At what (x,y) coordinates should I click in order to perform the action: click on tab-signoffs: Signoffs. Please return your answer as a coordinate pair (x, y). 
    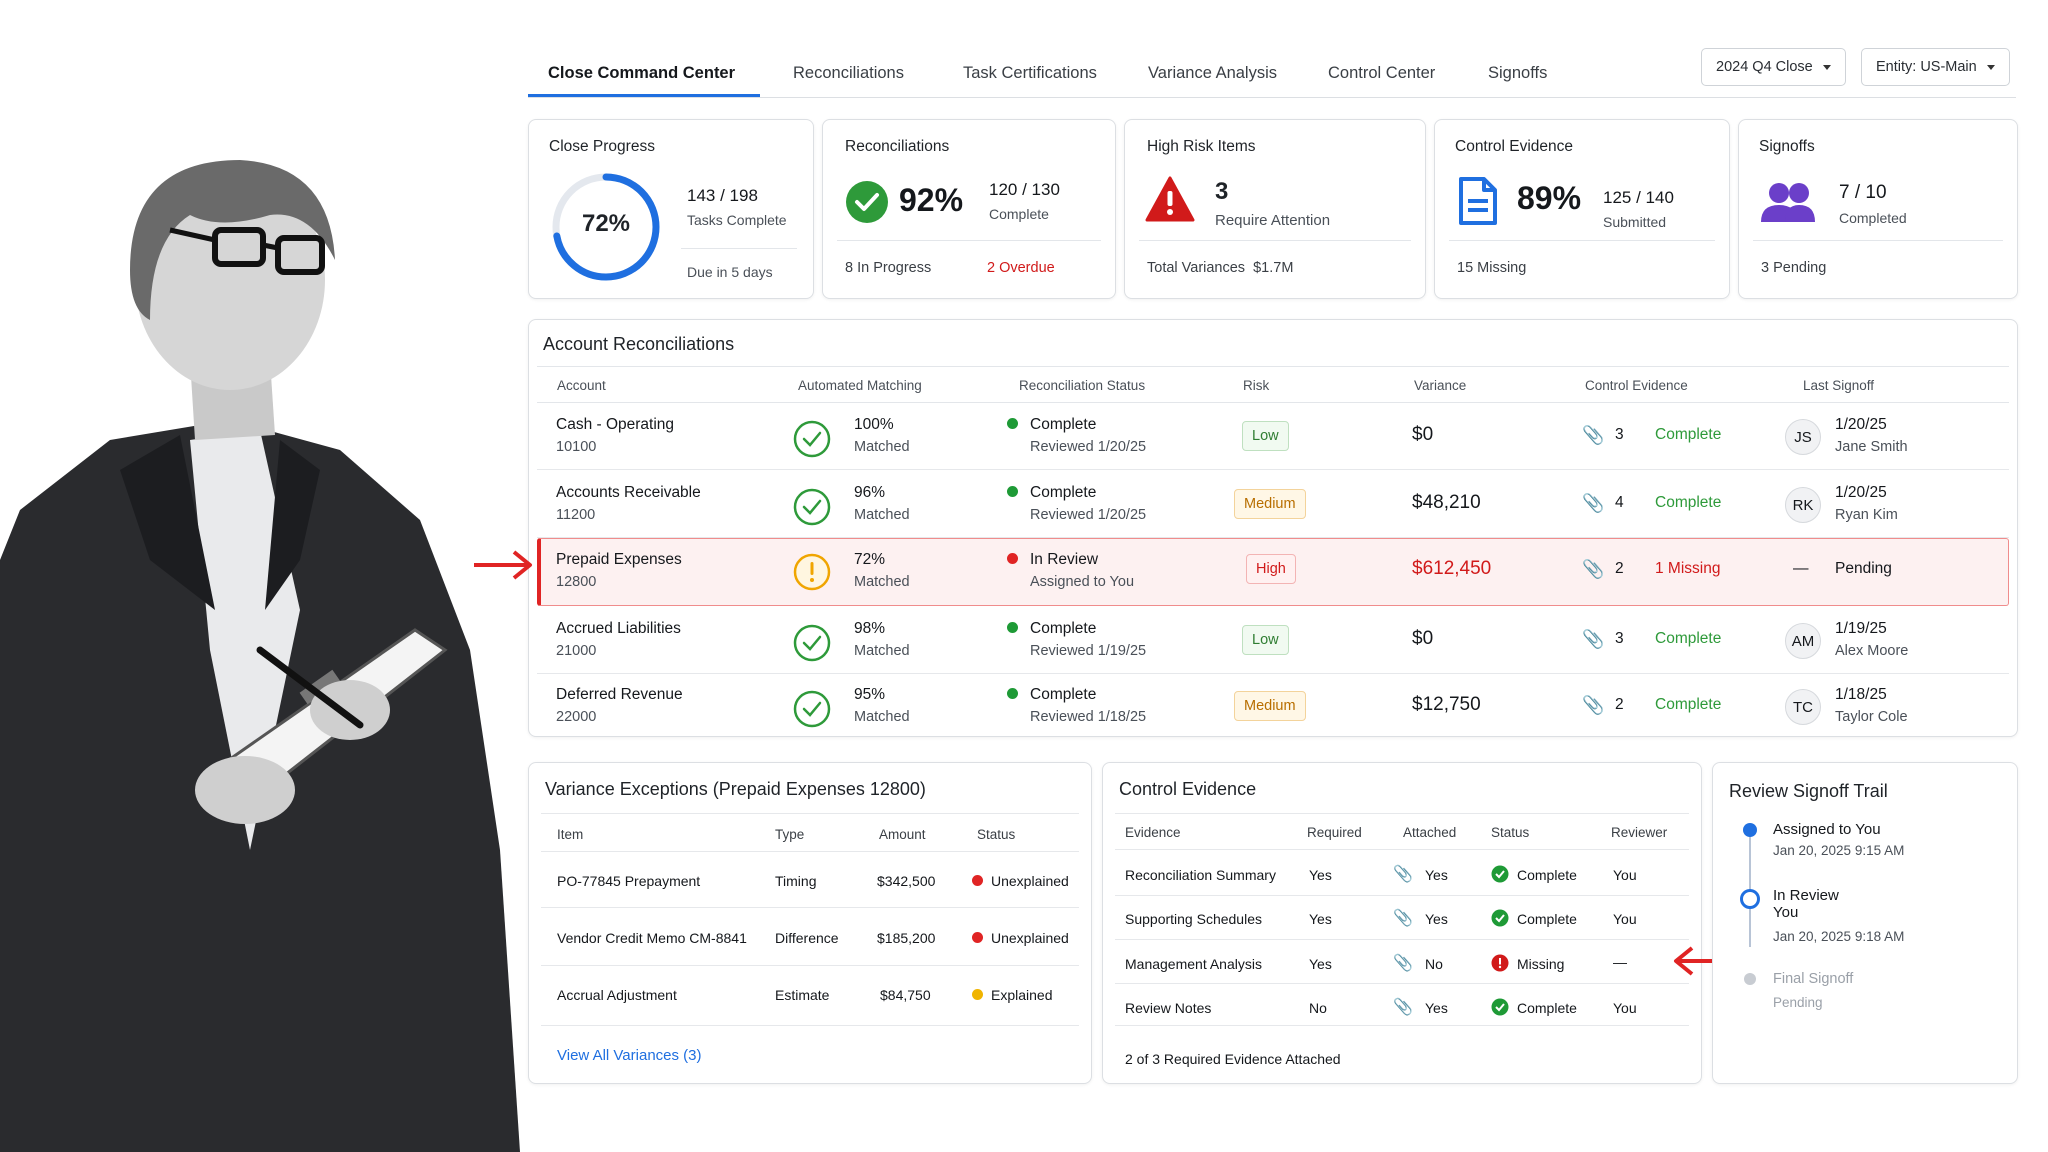
    Looking at the image, I should click on (1518, 73).